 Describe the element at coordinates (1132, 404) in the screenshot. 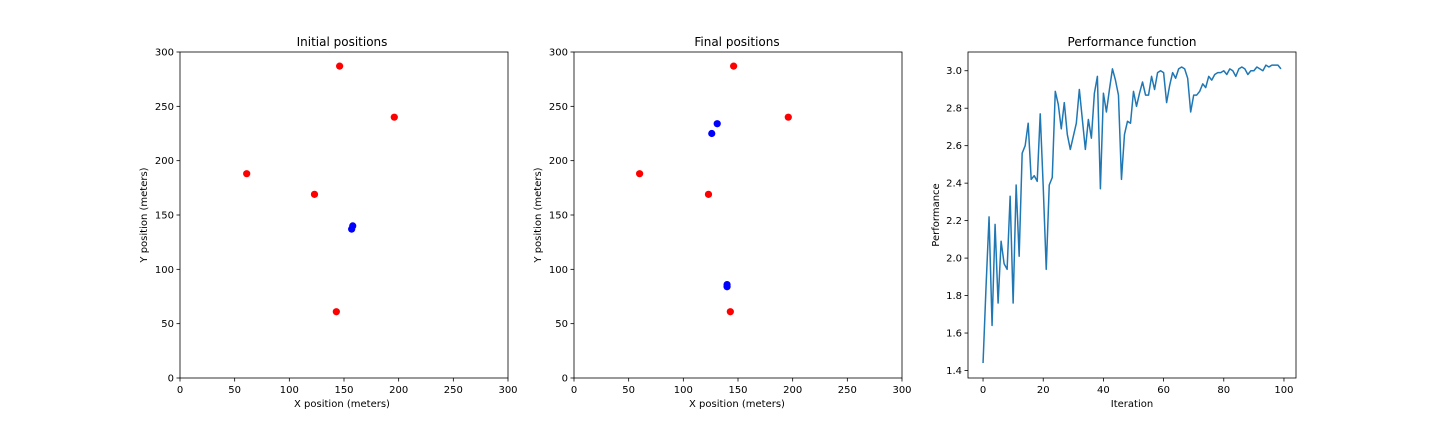

I see `x-axis-label: Iteration` at that location.